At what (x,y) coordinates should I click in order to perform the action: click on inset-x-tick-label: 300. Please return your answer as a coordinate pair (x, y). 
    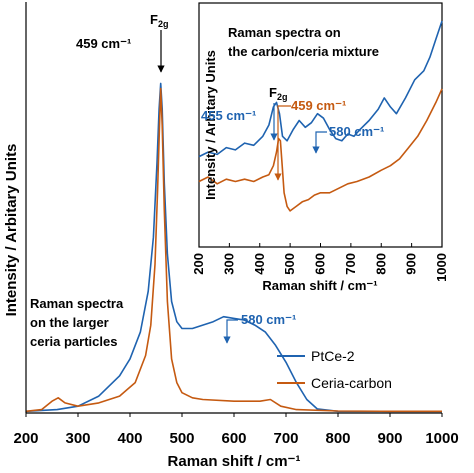
    Looking at the image, I should click on (228, 264).